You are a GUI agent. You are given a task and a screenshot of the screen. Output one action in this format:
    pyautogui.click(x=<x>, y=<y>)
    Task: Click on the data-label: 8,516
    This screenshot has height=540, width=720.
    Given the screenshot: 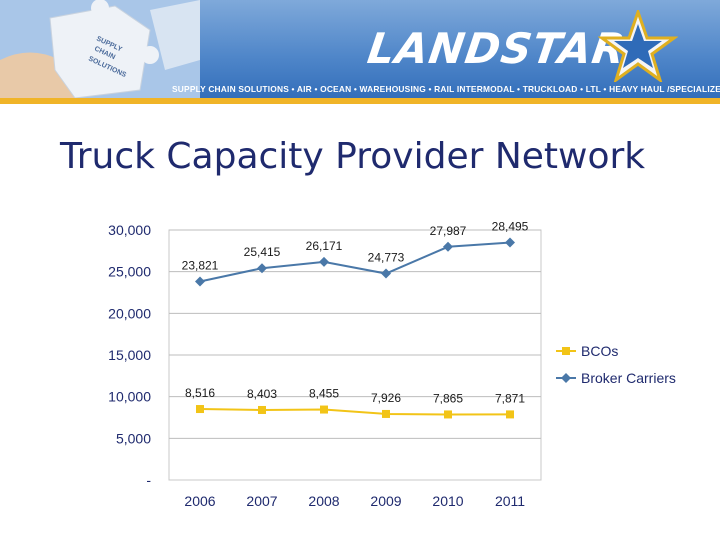 What is the action you would take?
    pyautogui.click(x=200, y=393)
    